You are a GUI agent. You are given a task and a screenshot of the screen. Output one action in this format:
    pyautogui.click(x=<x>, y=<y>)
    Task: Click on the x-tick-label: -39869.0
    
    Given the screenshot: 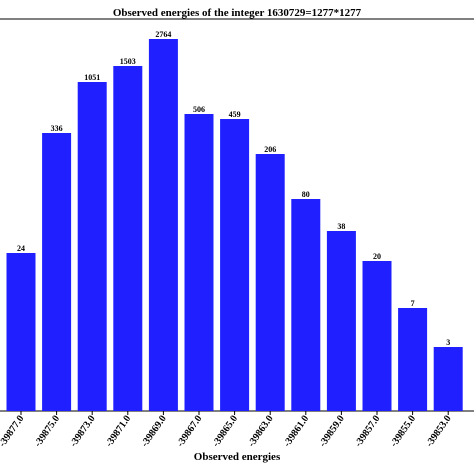 What is the action you would take?
    pyautogui.click(x=154, y=431)
    